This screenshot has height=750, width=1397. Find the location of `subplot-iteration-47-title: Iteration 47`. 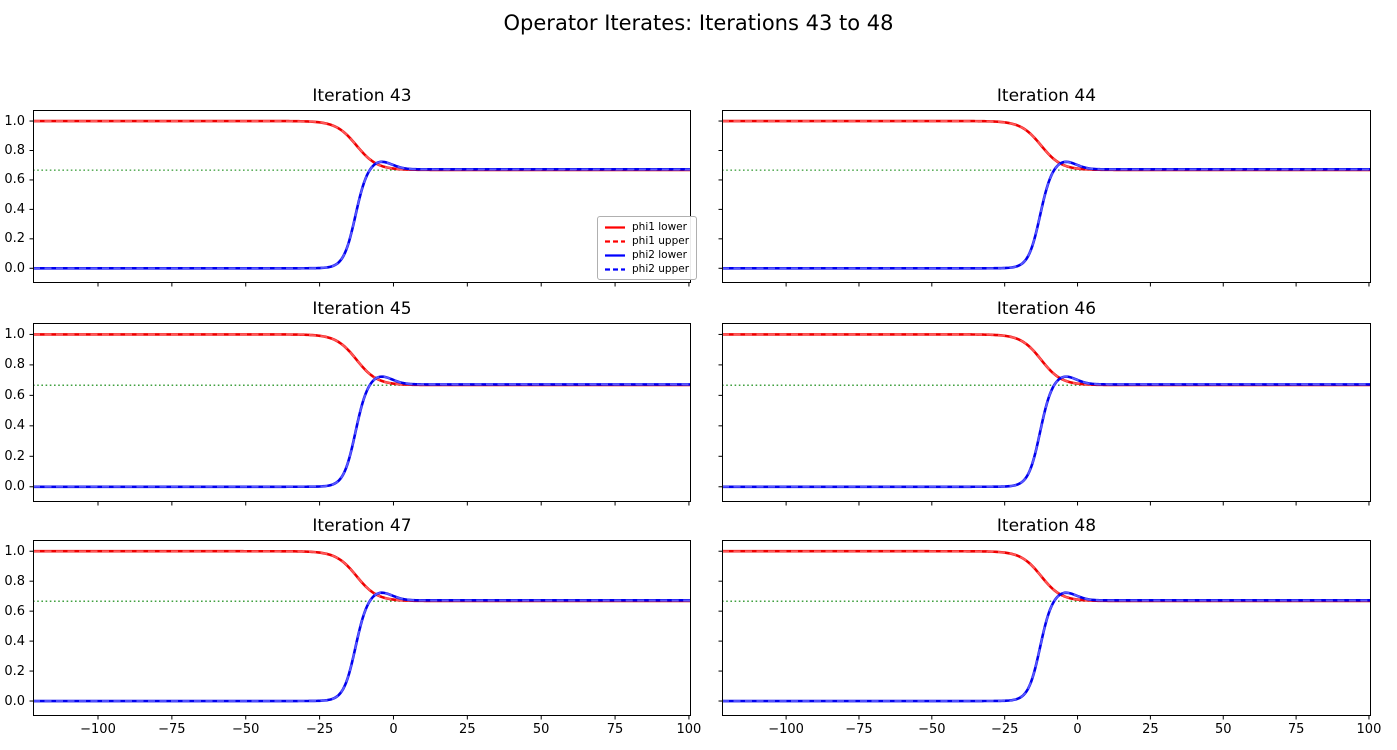

subplot-iteration-47-title: Iteration 47 is located at coordinates (362, 526).